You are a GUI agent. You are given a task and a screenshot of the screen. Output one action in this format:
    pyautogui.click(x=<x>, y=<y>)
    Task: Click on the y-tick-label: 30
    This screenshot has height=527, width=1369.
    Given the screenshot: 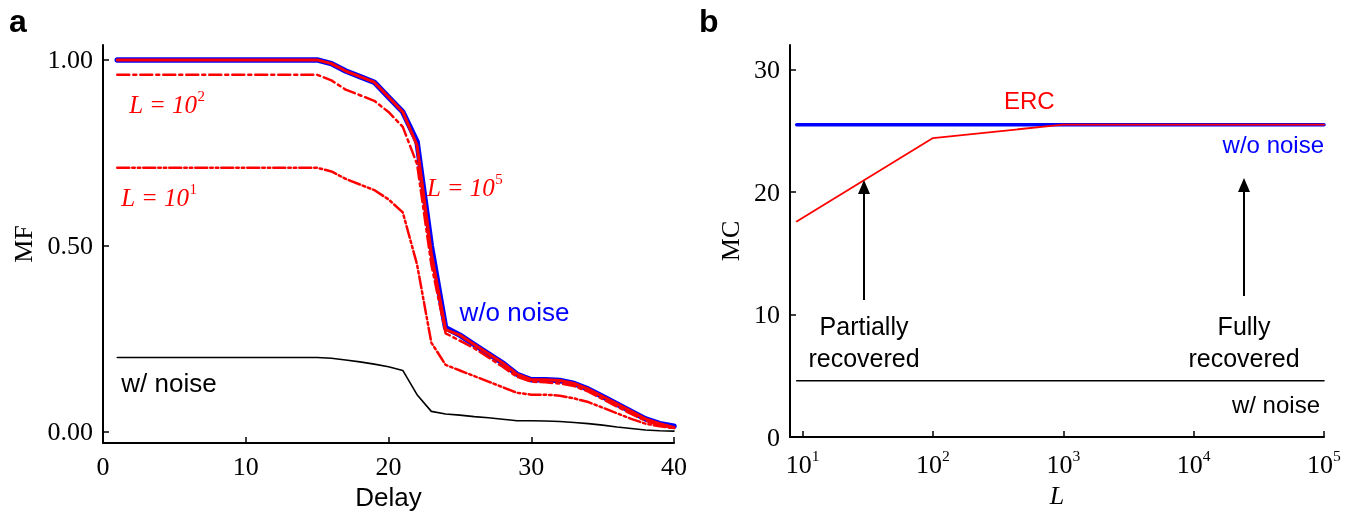 What is the action you would take?
    pyautogui.click(x=767, y=69)
    